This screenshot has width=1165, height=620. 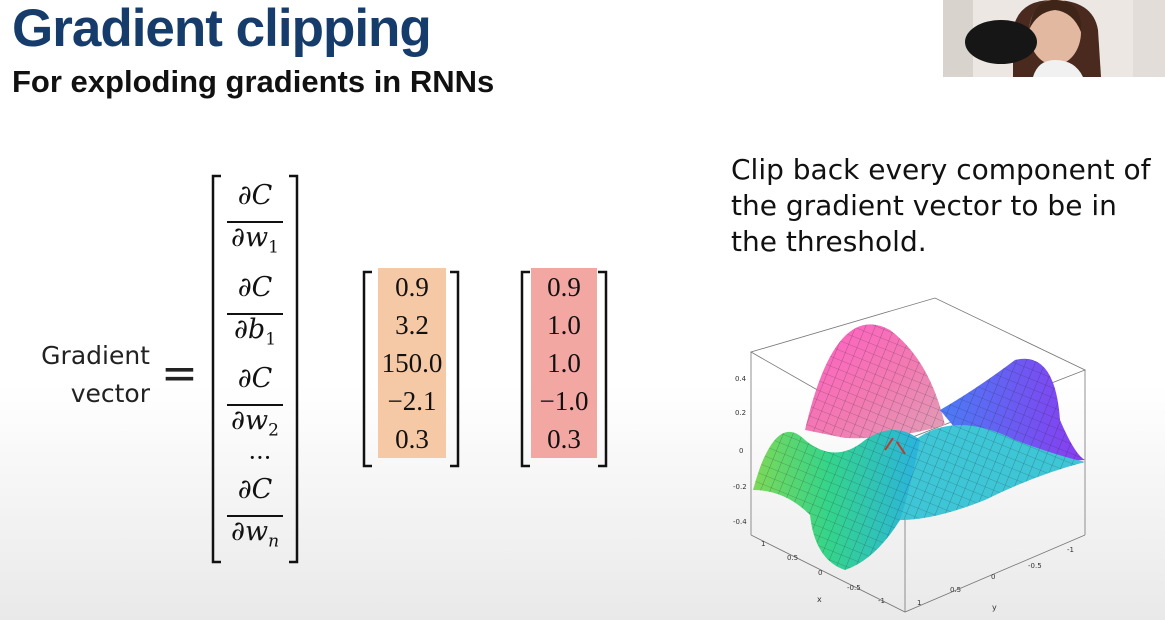 I want to click on partial-n-numerator: ∂C, so click(x=255, y=489).